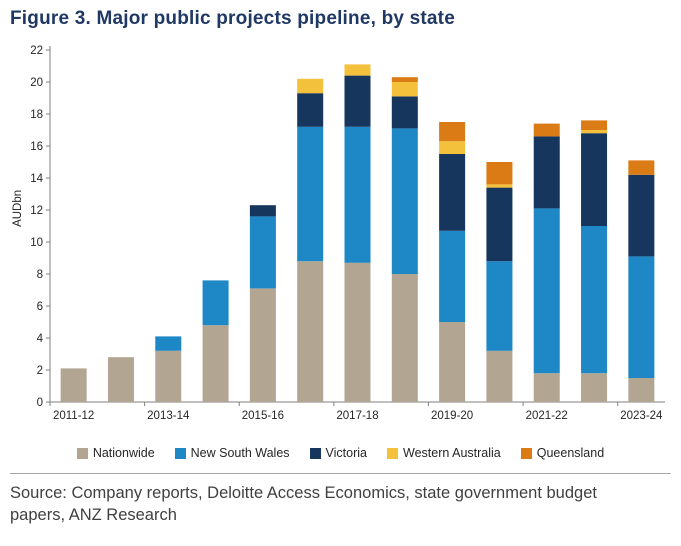 This screenshot has height=546, width=681. What do you see at coordinates (570, 453) in the screenshot?
I see `legend-label: Queensland` at bounding box center [570, 453].